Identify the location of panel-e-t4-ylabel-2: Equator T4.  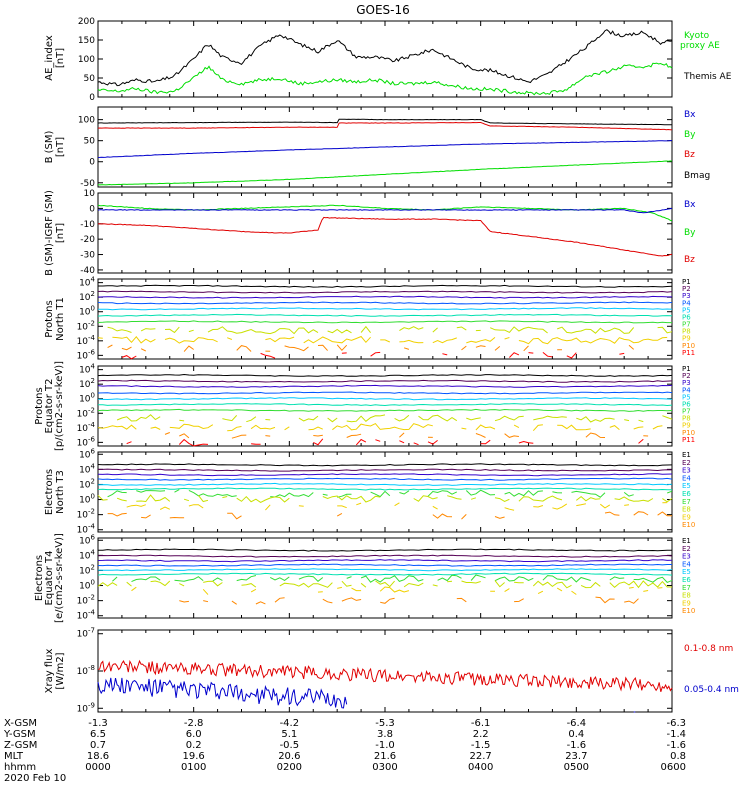
(49, 578).